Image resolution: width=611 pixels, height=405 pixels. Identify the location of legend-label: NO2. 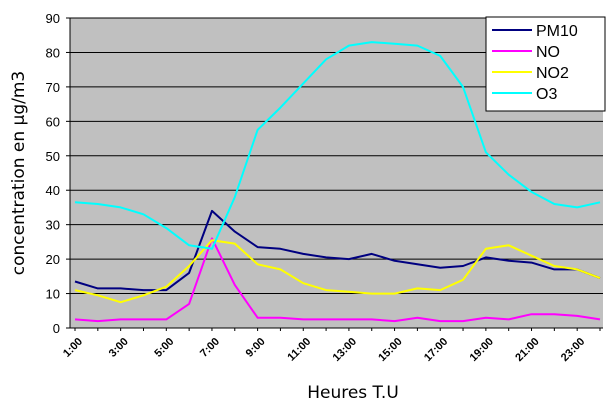
(552, 73).